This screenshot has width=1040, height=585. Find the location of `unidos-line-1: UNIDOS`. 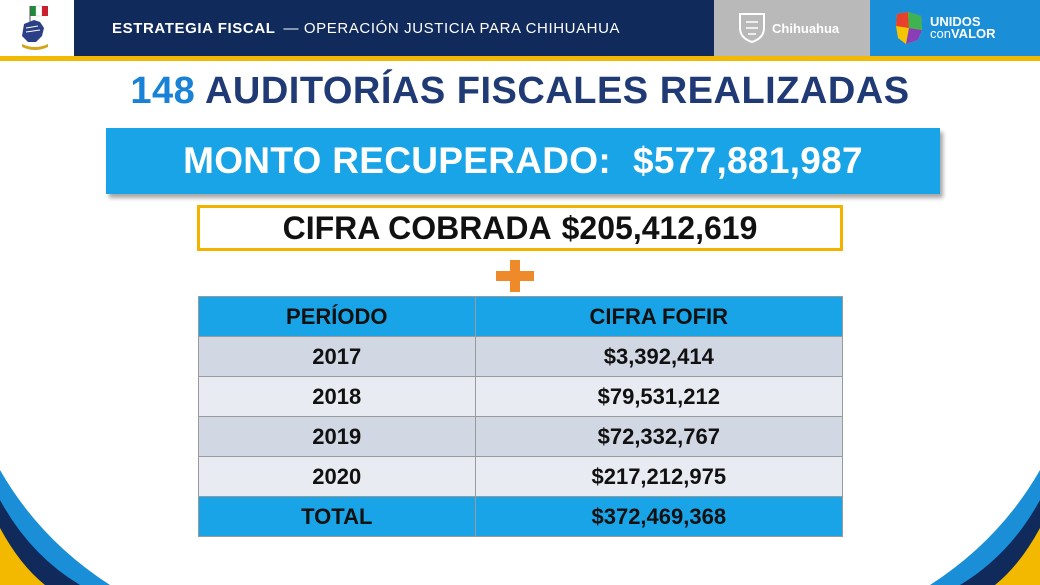

unidos-line-1: UNIDOS is located at coordinates (955, 21).